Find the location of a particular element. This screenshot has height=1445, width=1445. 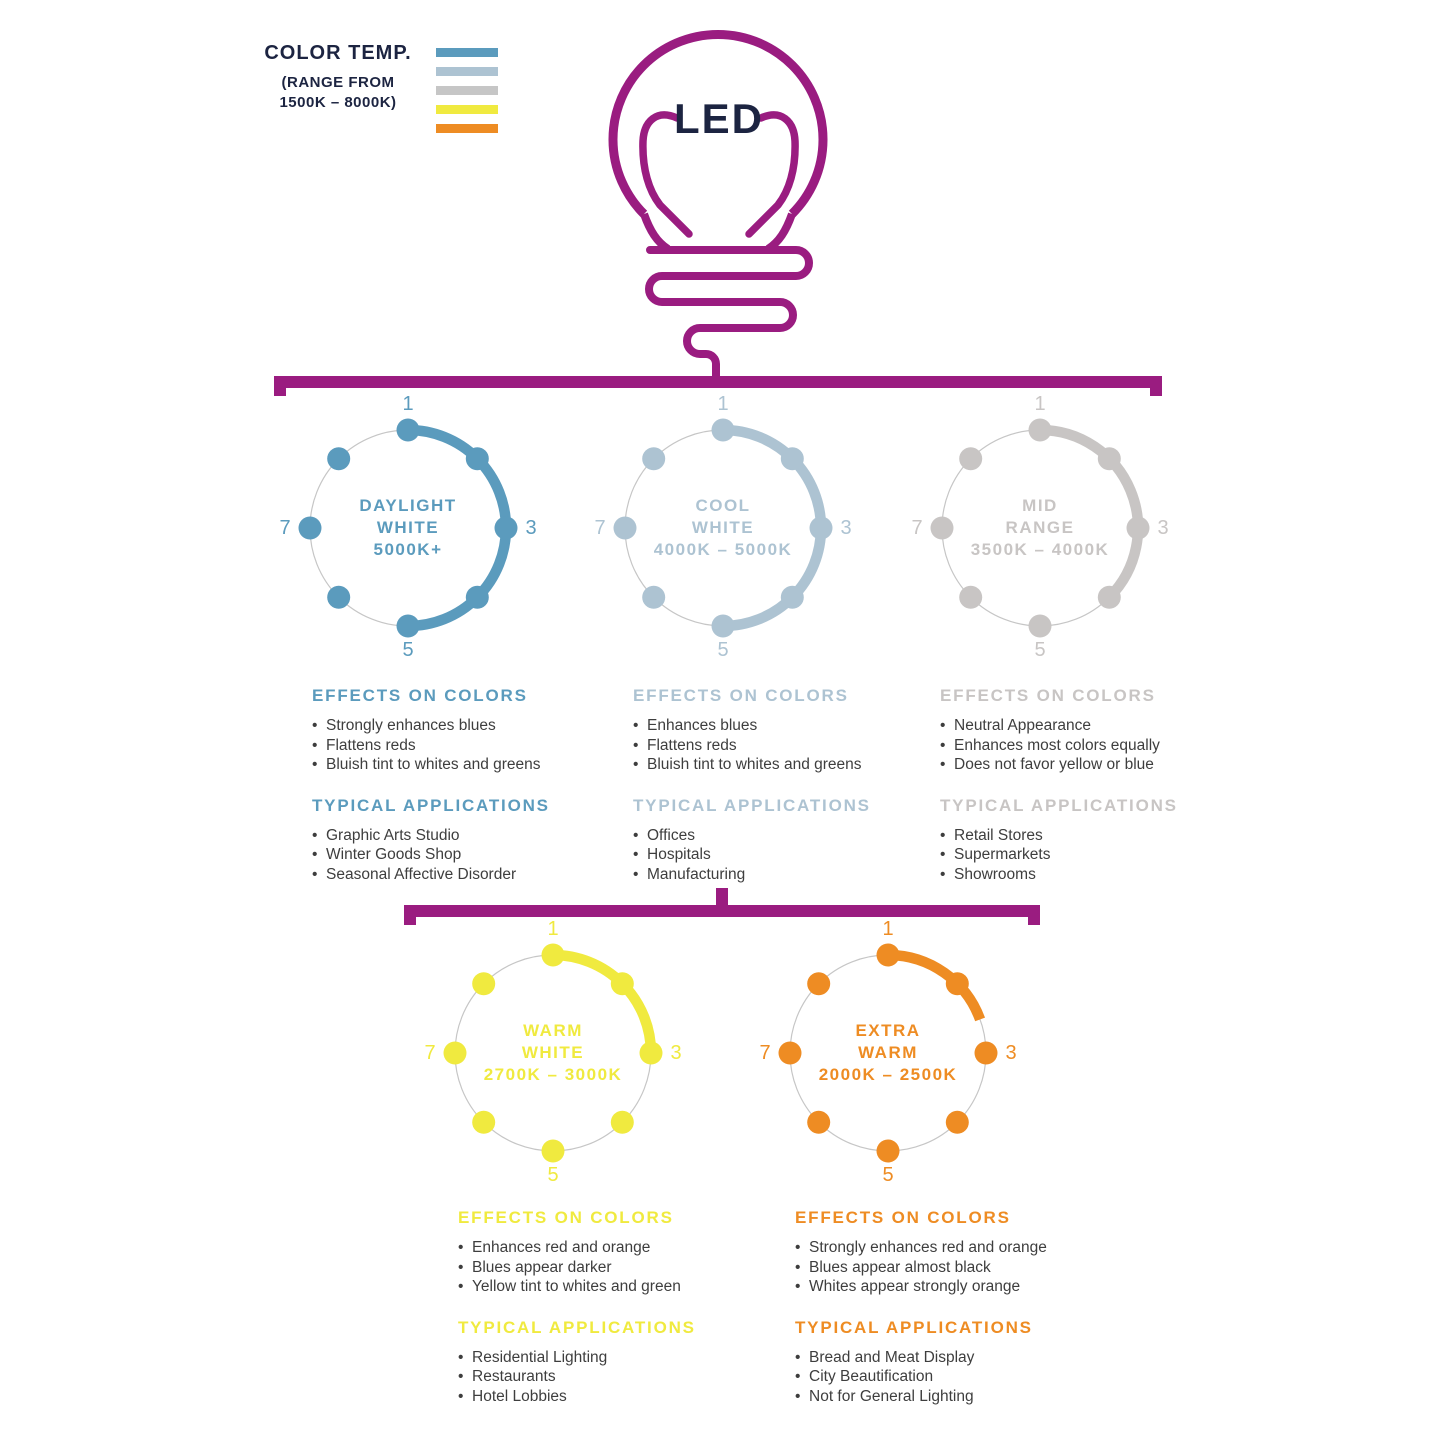

dial-title-line-1: COOL is located at coordinates (723, 505).